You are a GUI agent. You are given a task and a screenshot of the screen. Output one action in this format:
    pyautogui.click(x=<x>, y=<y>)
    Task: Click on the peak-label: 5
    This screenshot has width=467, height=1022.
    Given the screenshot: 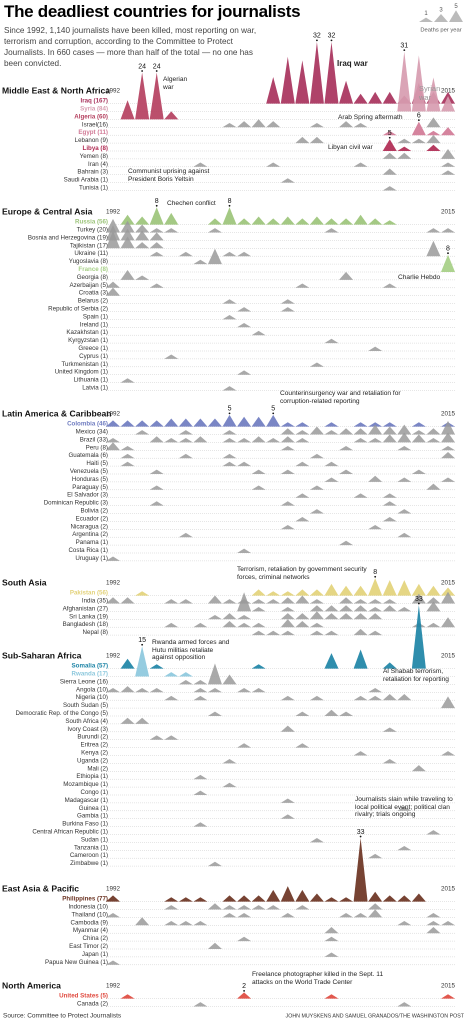 What is the action you would take?
    pyautogui.click(x=390, y=133)
    